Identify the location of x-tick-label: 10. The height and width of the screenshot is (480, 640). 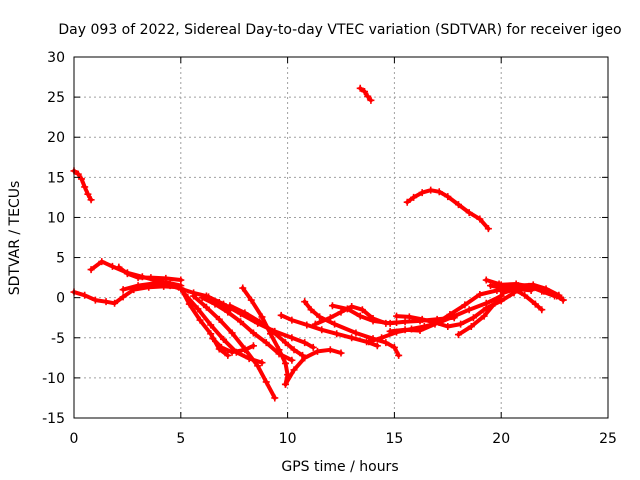
(288, 439).